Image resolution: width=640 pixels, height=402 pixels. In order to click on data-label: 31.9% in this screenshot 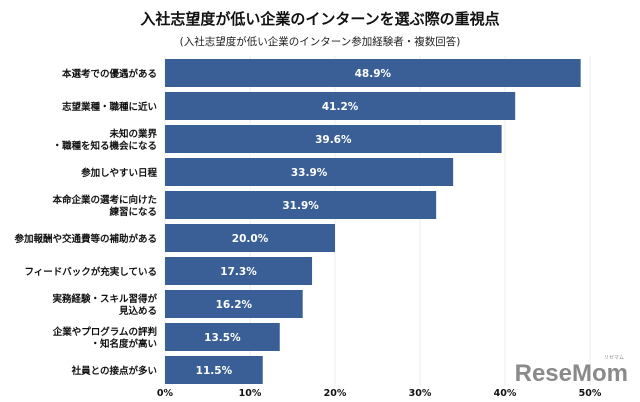, I will do `click(300, 206)`.